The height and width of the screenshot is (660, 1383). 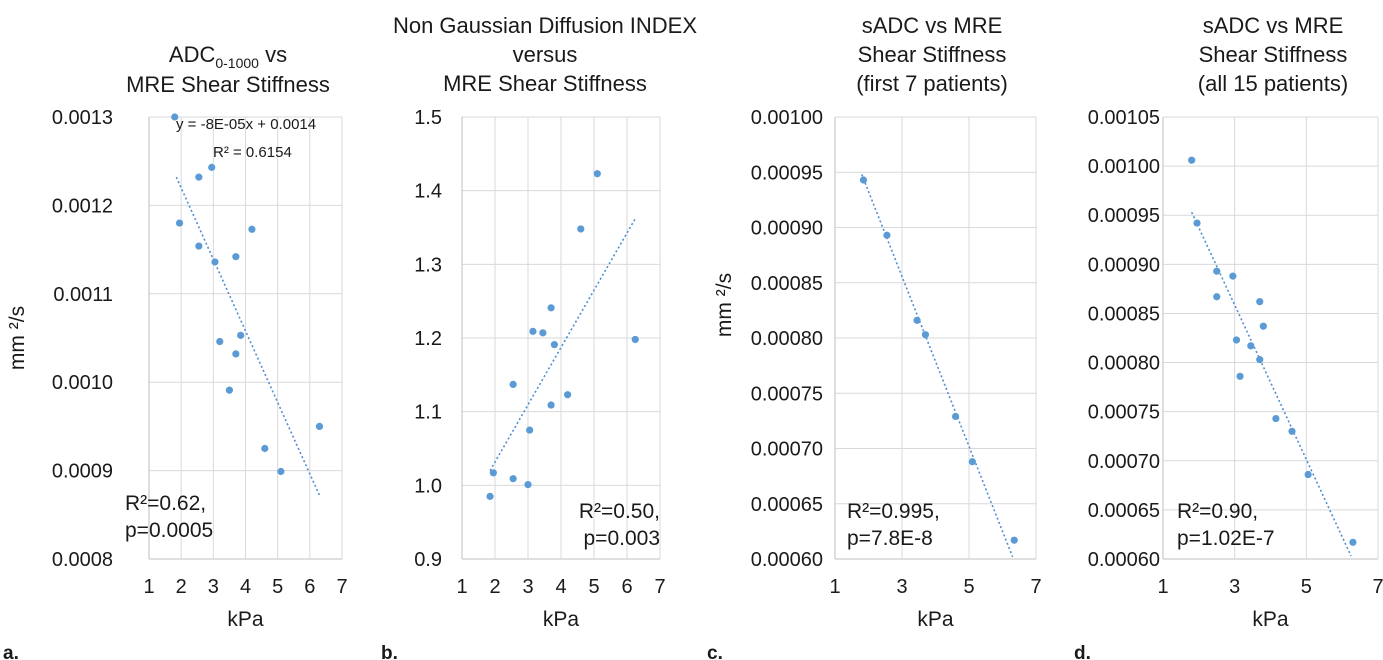 What do you see at coordinates (659, 587) in the screenshot?
I see `x-tick-label: 7` at bounding box center [659, 587].